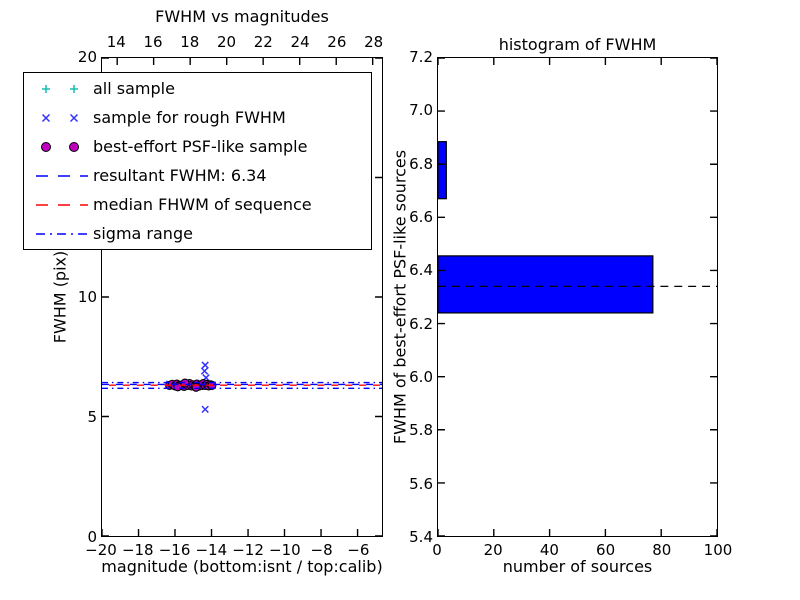  Describe the element at coordinates (421, 270) in the screenshot. I see `y-tick-label: 6.4` at that location.